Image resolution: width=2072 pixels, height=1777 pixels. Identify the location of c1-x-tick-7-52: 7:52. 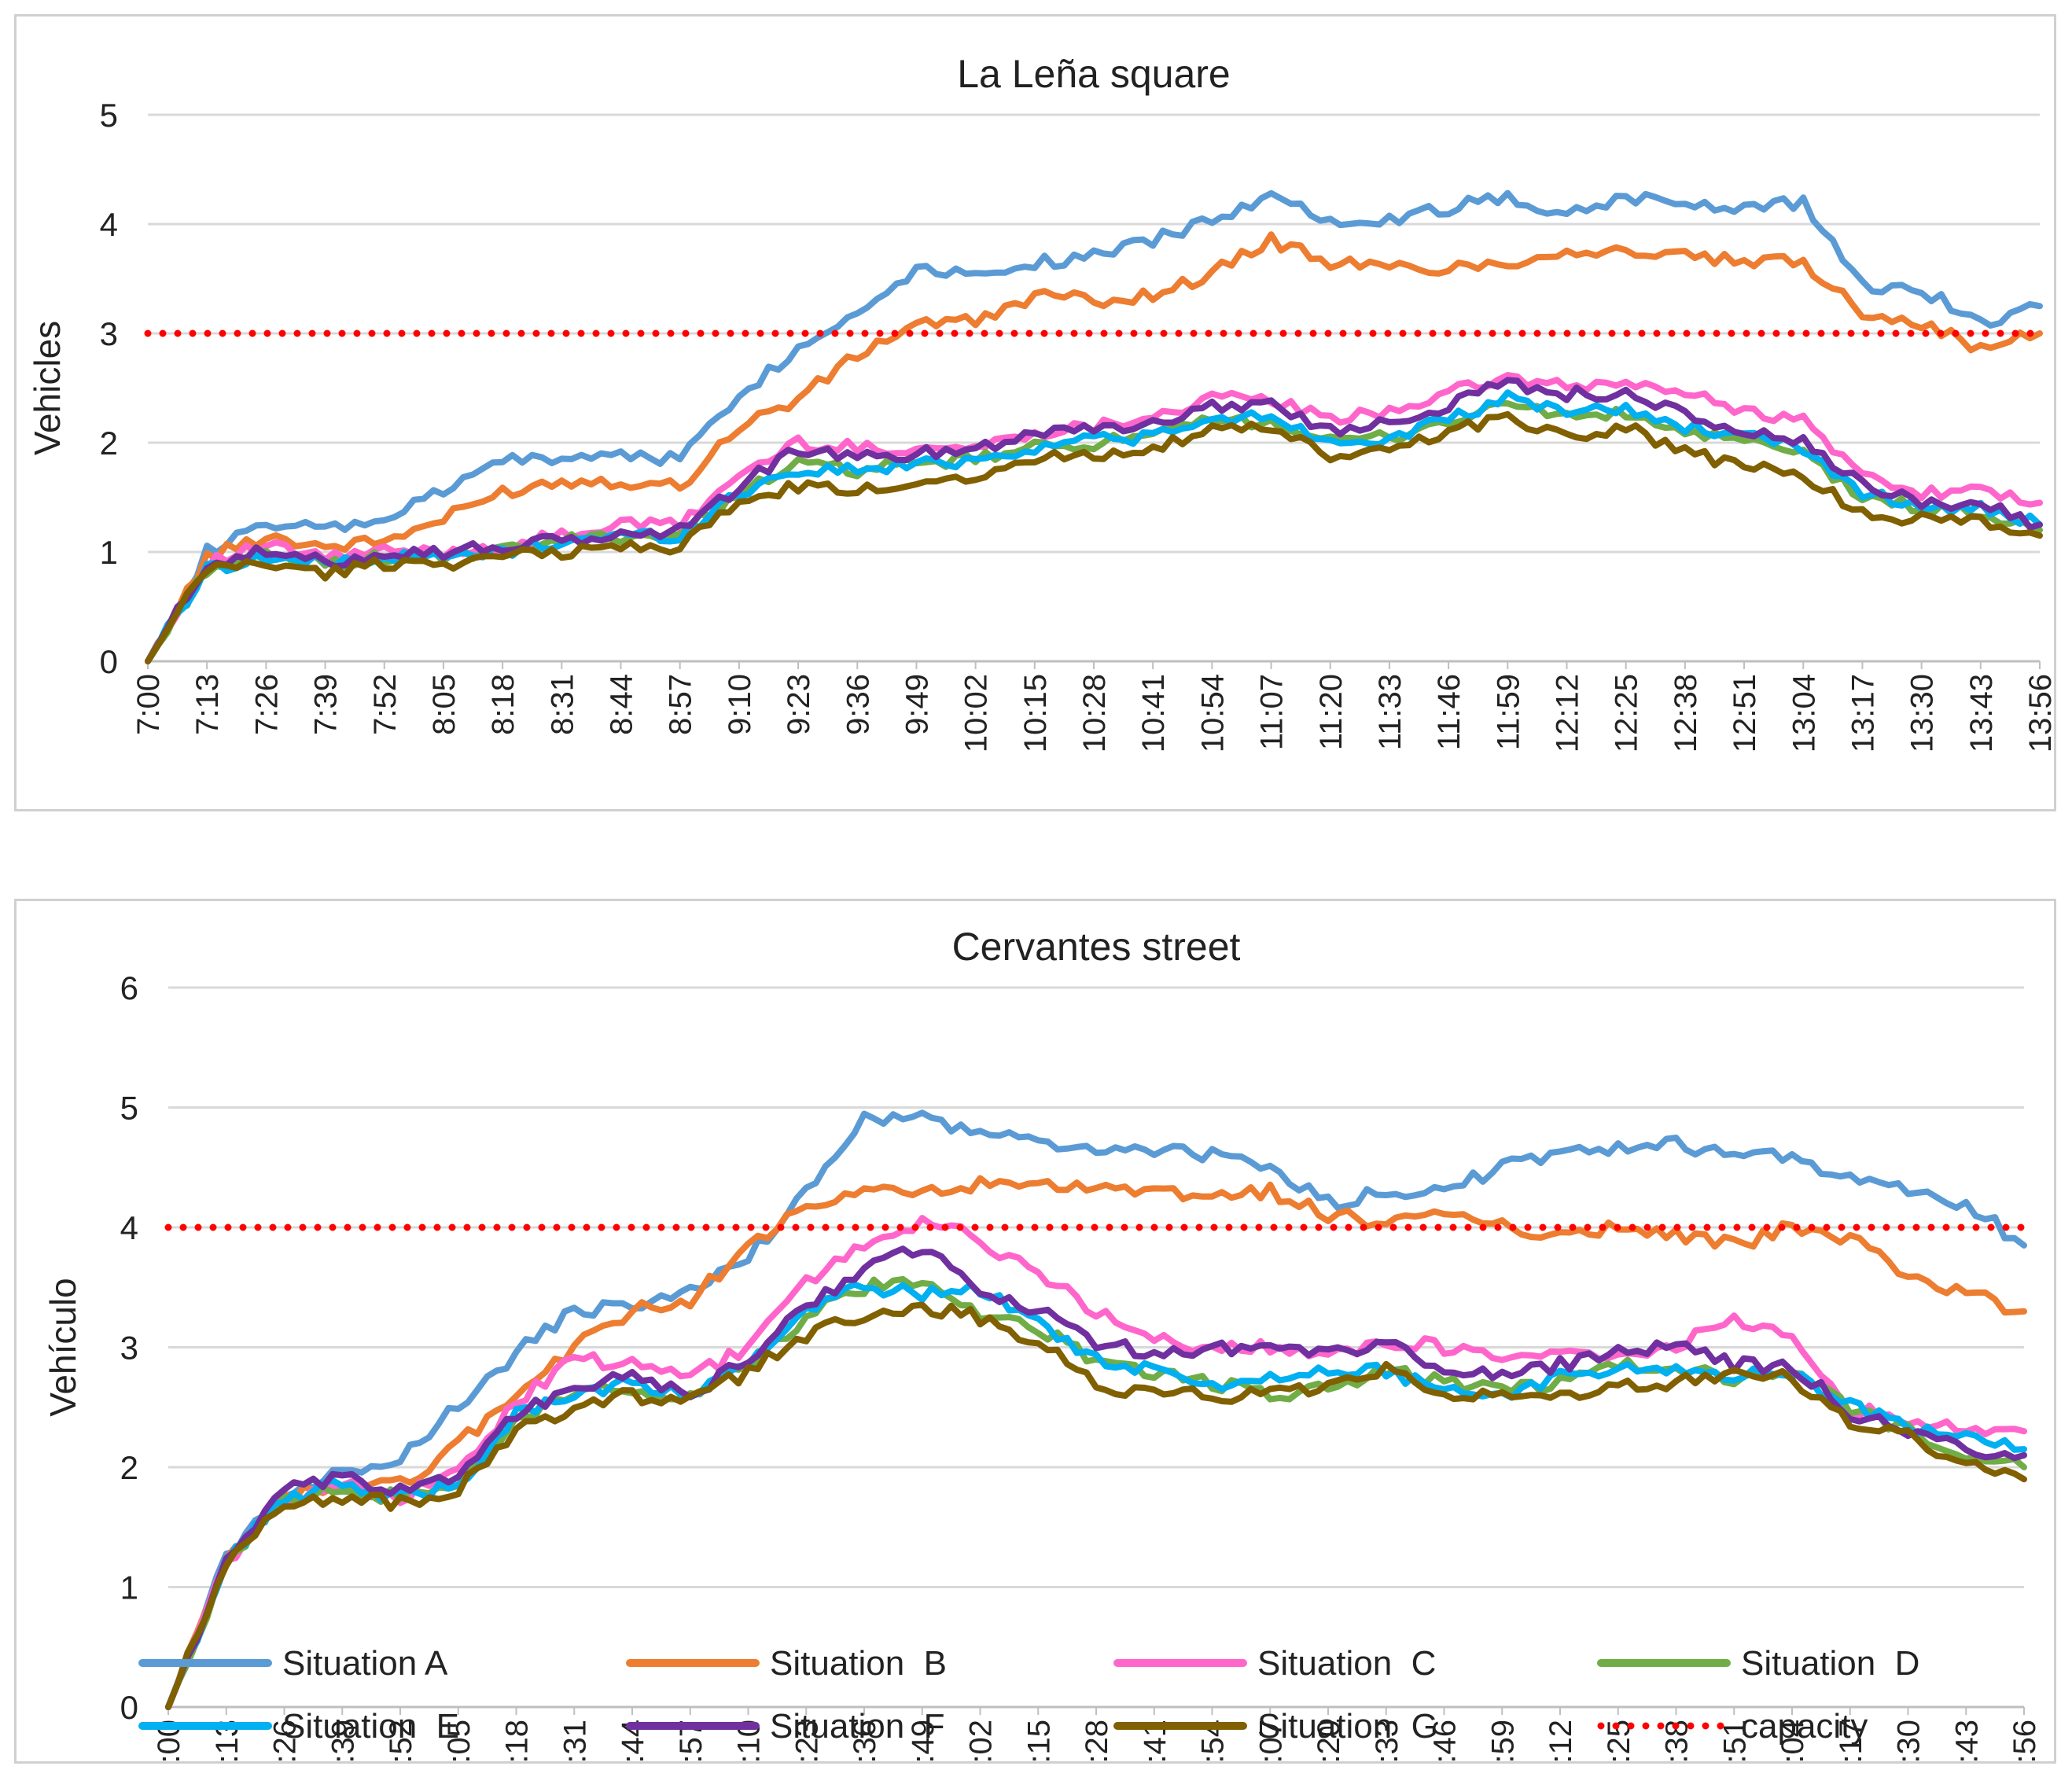
(385, 704).